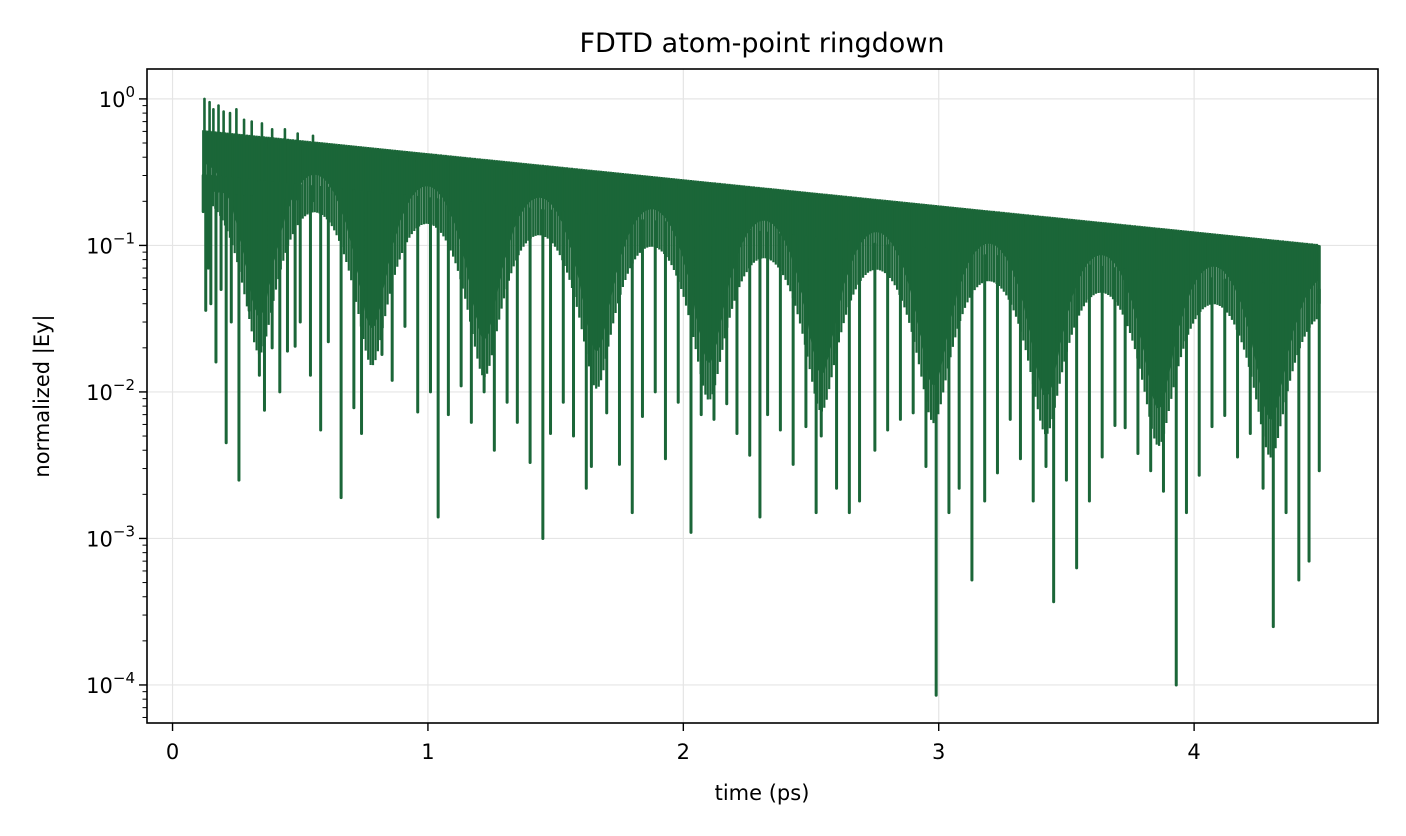  Describe the element at coordinates (110, 536) in the screenshot. I see `y-tick-label: 10⁻³` at that location.